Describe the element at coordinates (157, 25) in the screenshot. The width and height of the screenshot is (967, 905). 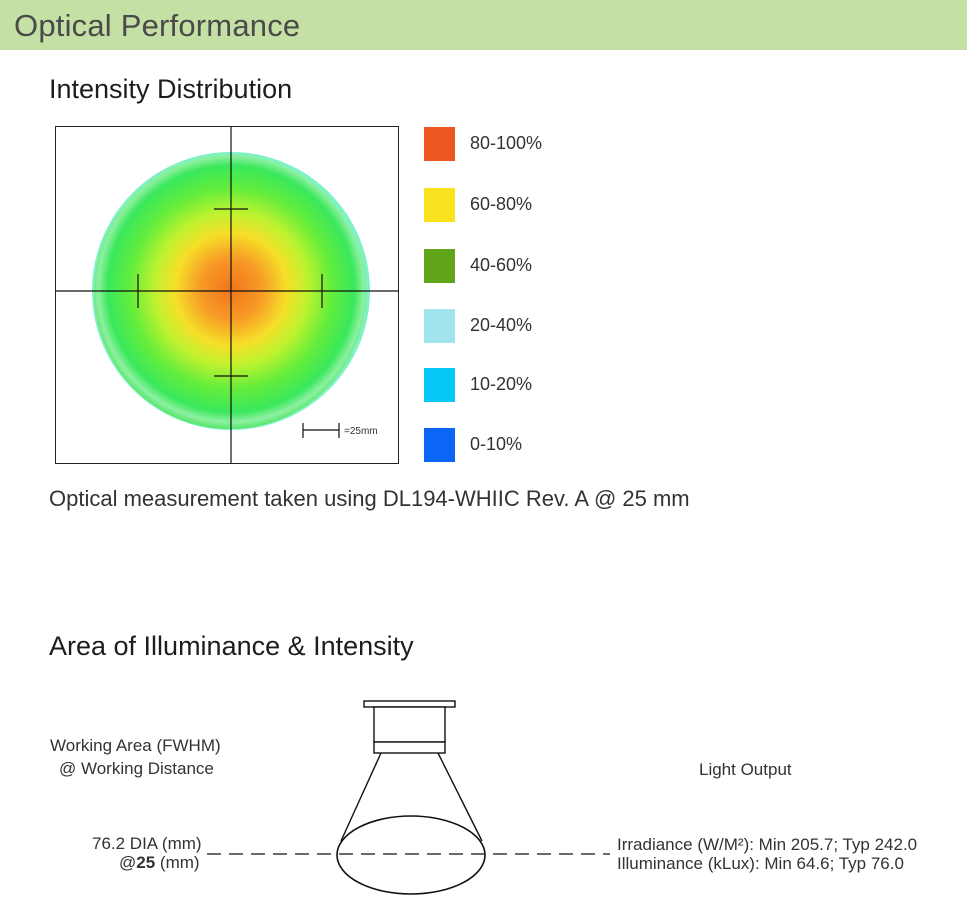
I see `section-title: Optical Performance` at that location.